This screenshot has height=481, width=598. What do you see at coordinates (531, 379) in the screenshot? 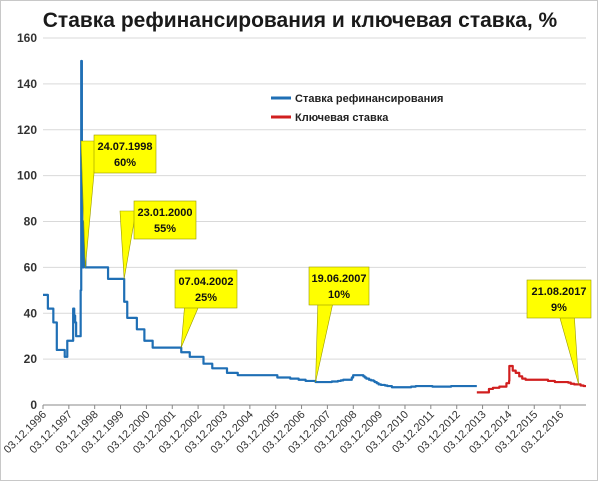
I see `series-line-key-rate` at bounding box center [531, 379].